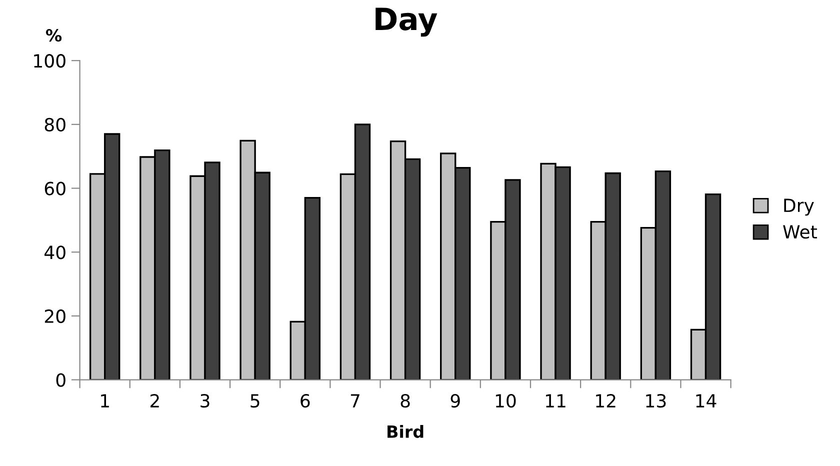 This screenshot has width=840, height=466. What do you see at coordinates (154, 401) in the screenshot?
I see `x-tick-label: 2` at bounding box center [154, 401].